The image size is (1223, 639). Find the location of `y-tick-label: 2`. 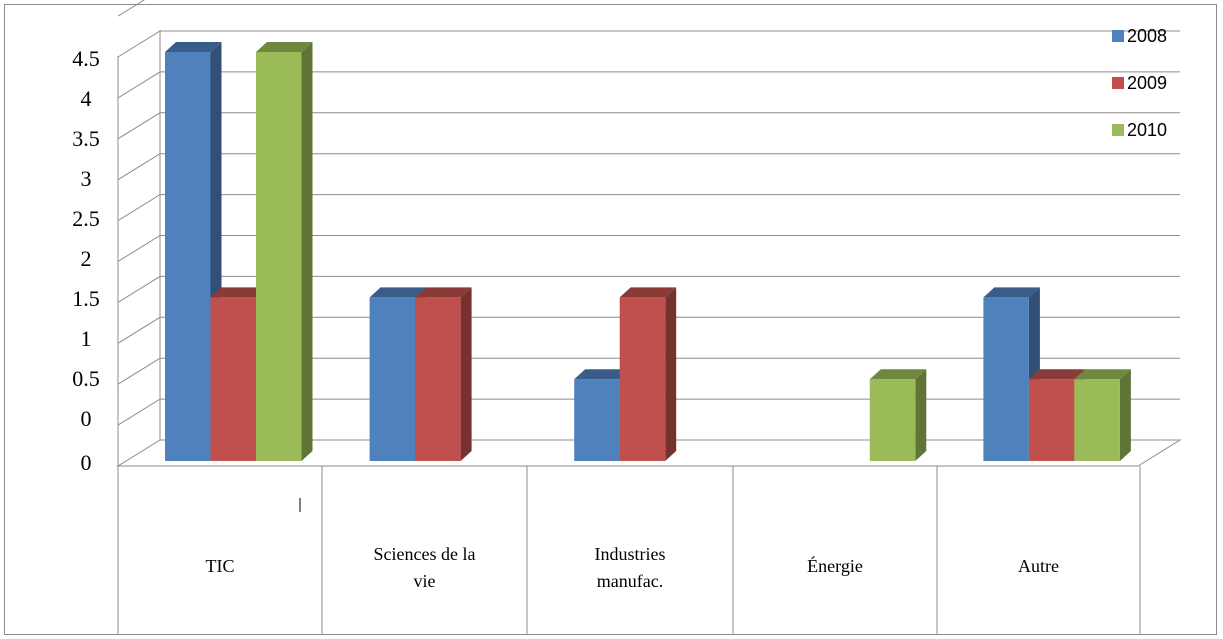

y-tick-label: 2 is located at coordinates (86, 258).